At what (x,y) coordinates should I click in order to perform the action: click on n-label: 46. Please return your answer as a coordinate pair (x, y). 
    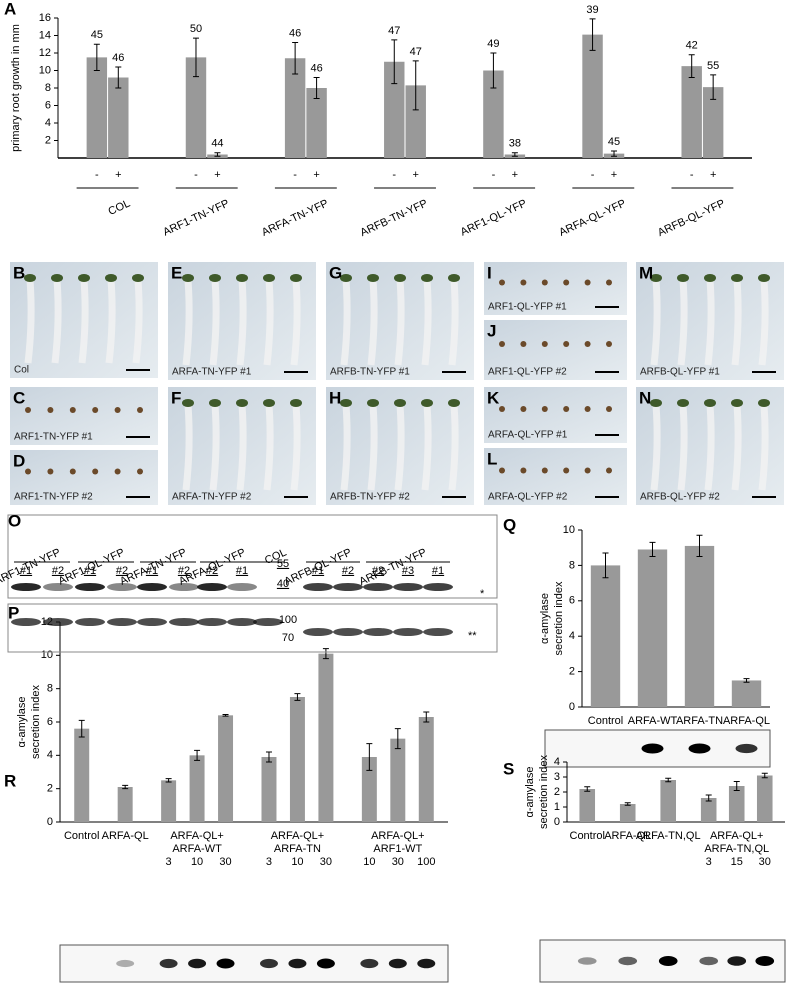
    Looking at the image, I should click on (295, 33).